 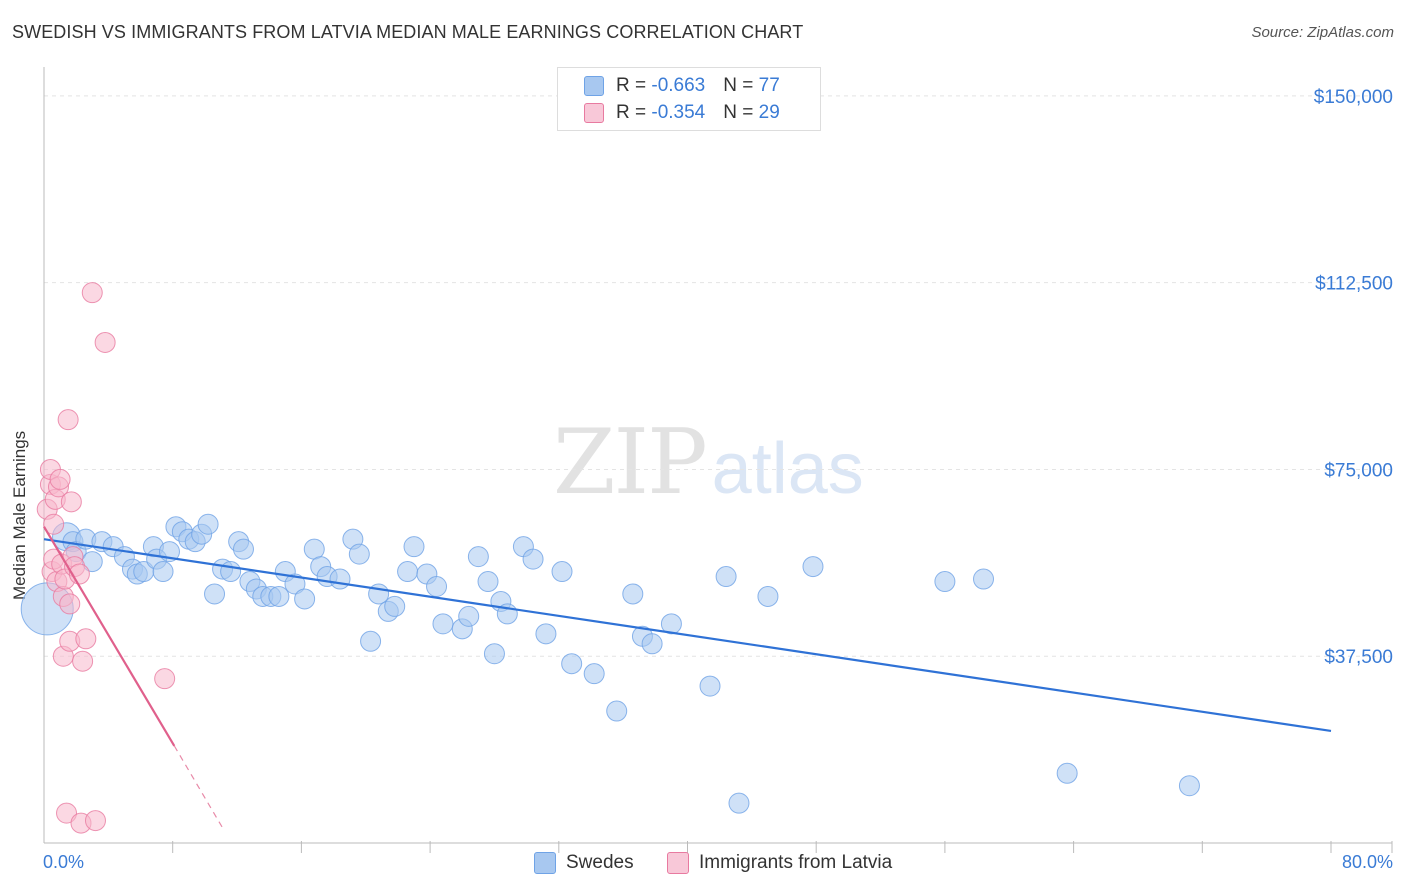 I want to click on x-tick-label-min: 0.0%, so click(x=64, y=862).